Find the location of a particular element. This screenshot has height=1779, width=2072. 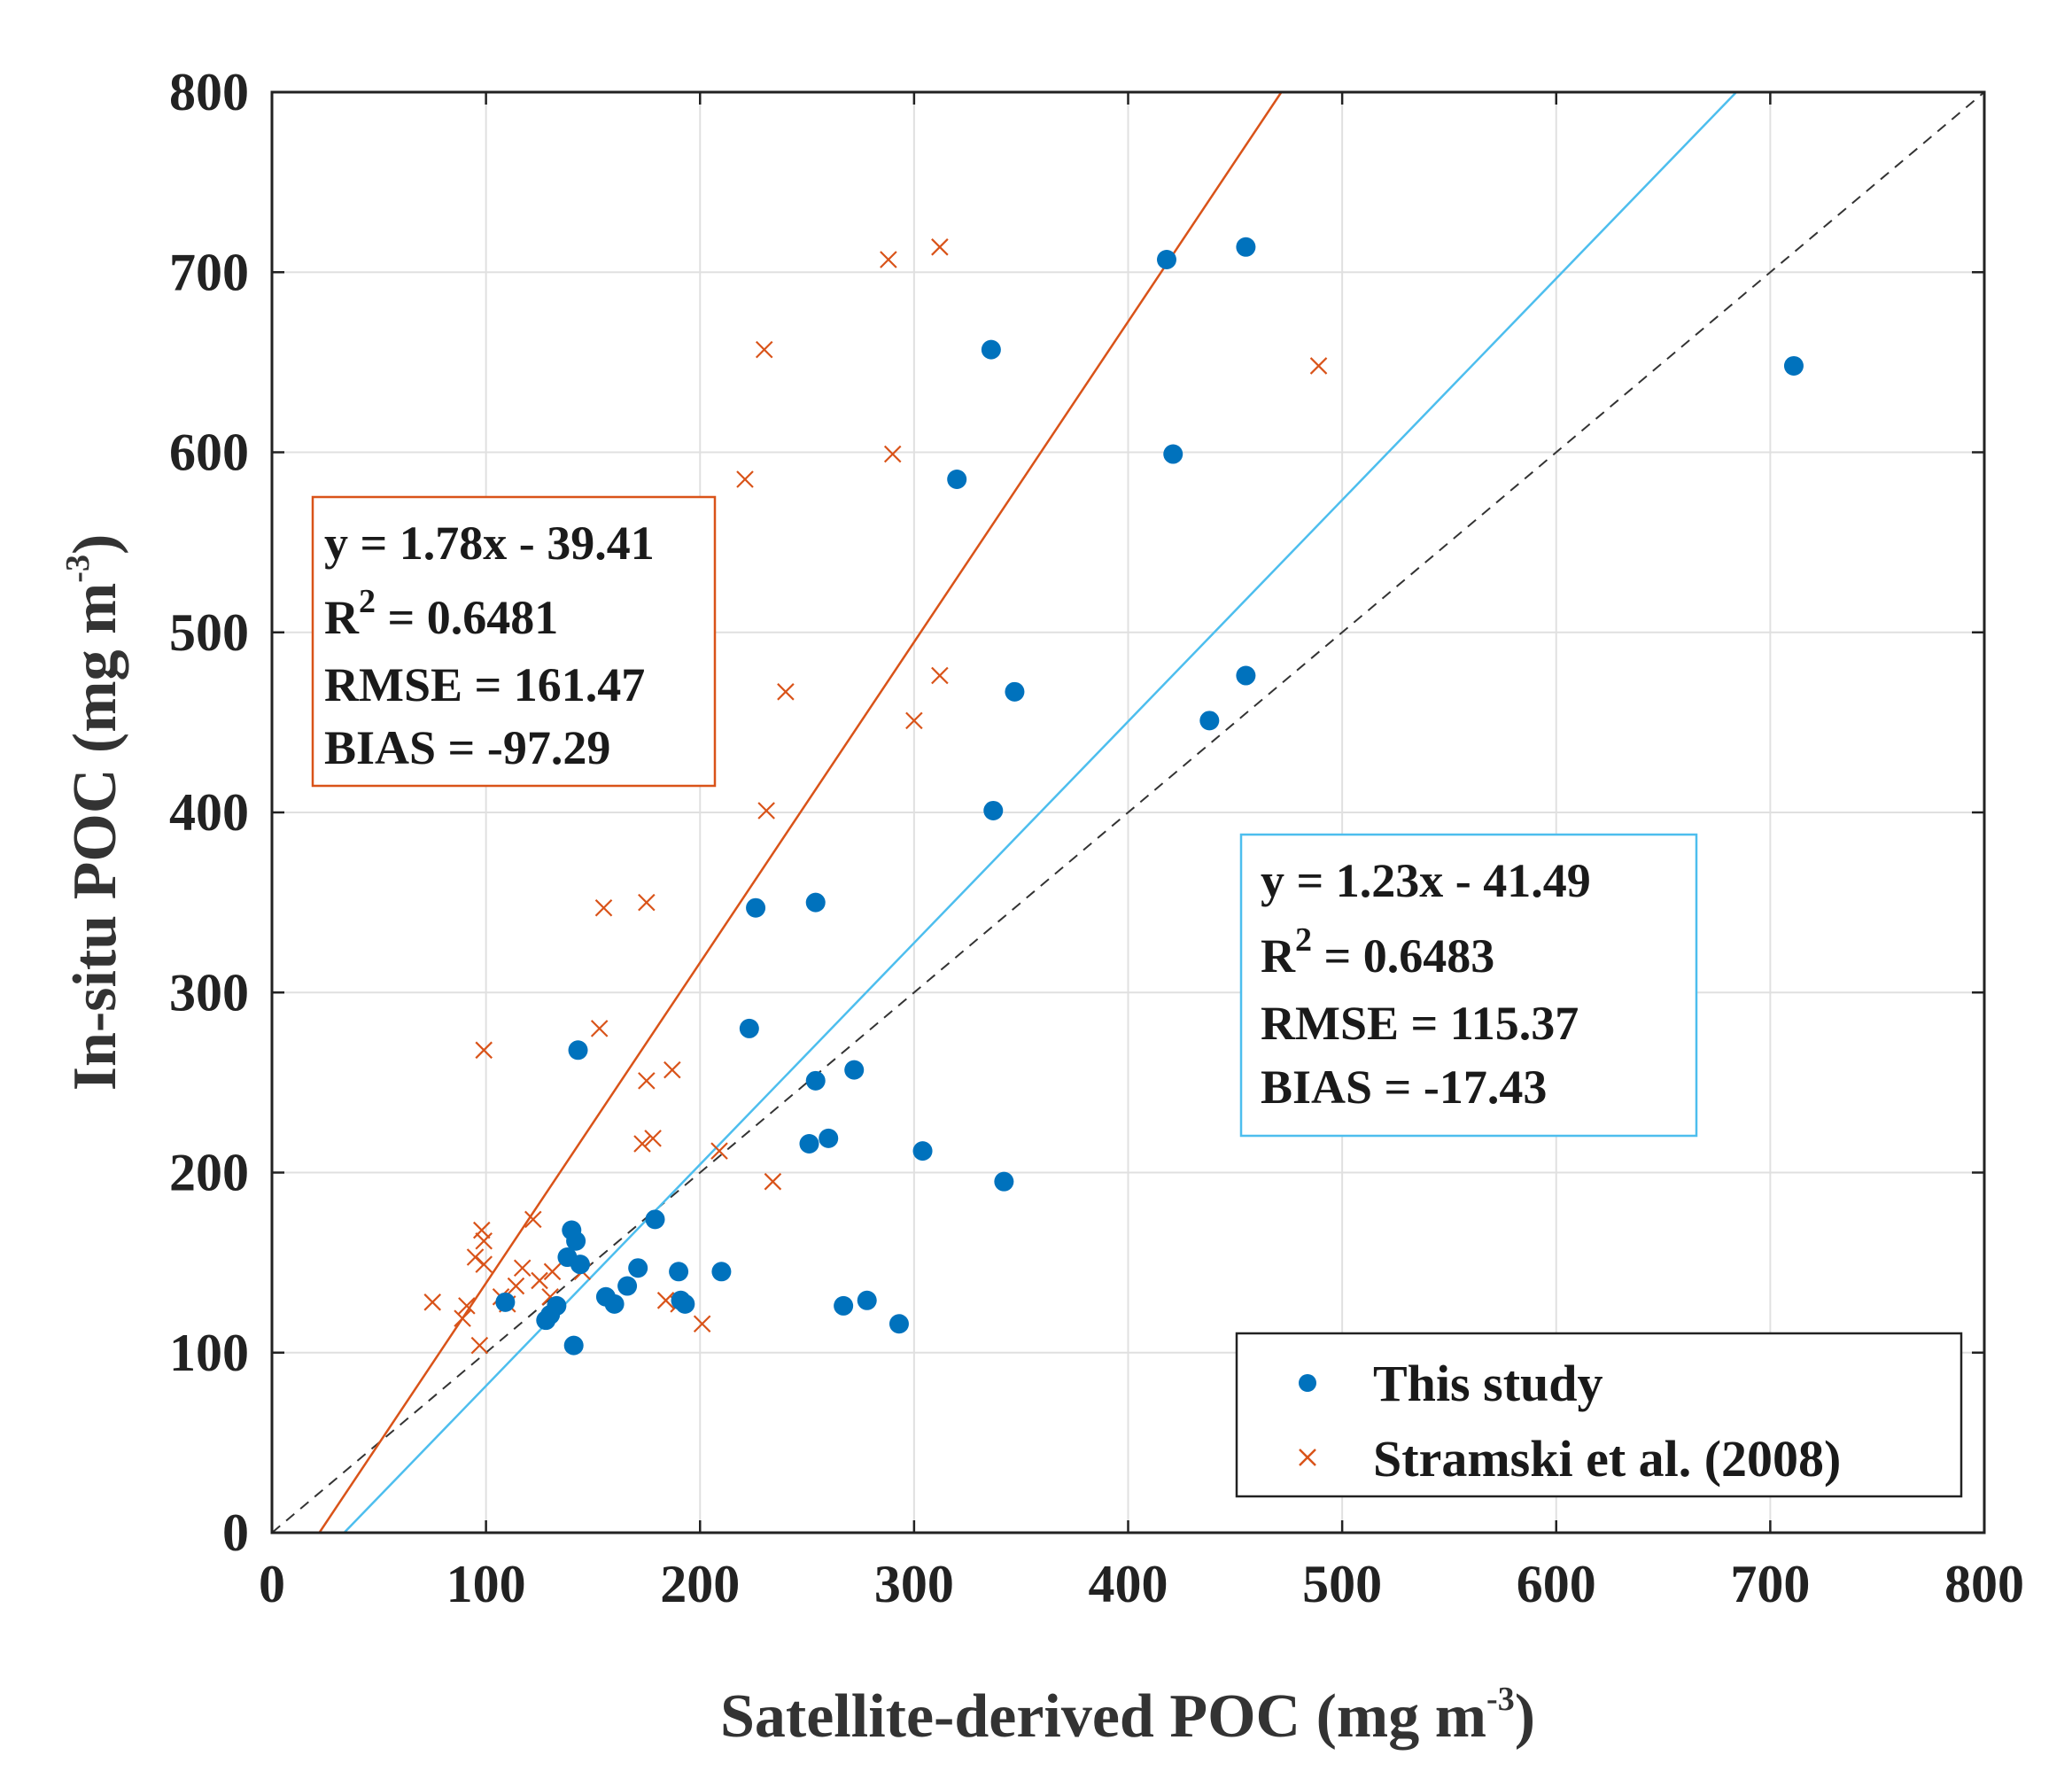

this-study-r2-superscript: 2 is located at coordinates (1303, 940).